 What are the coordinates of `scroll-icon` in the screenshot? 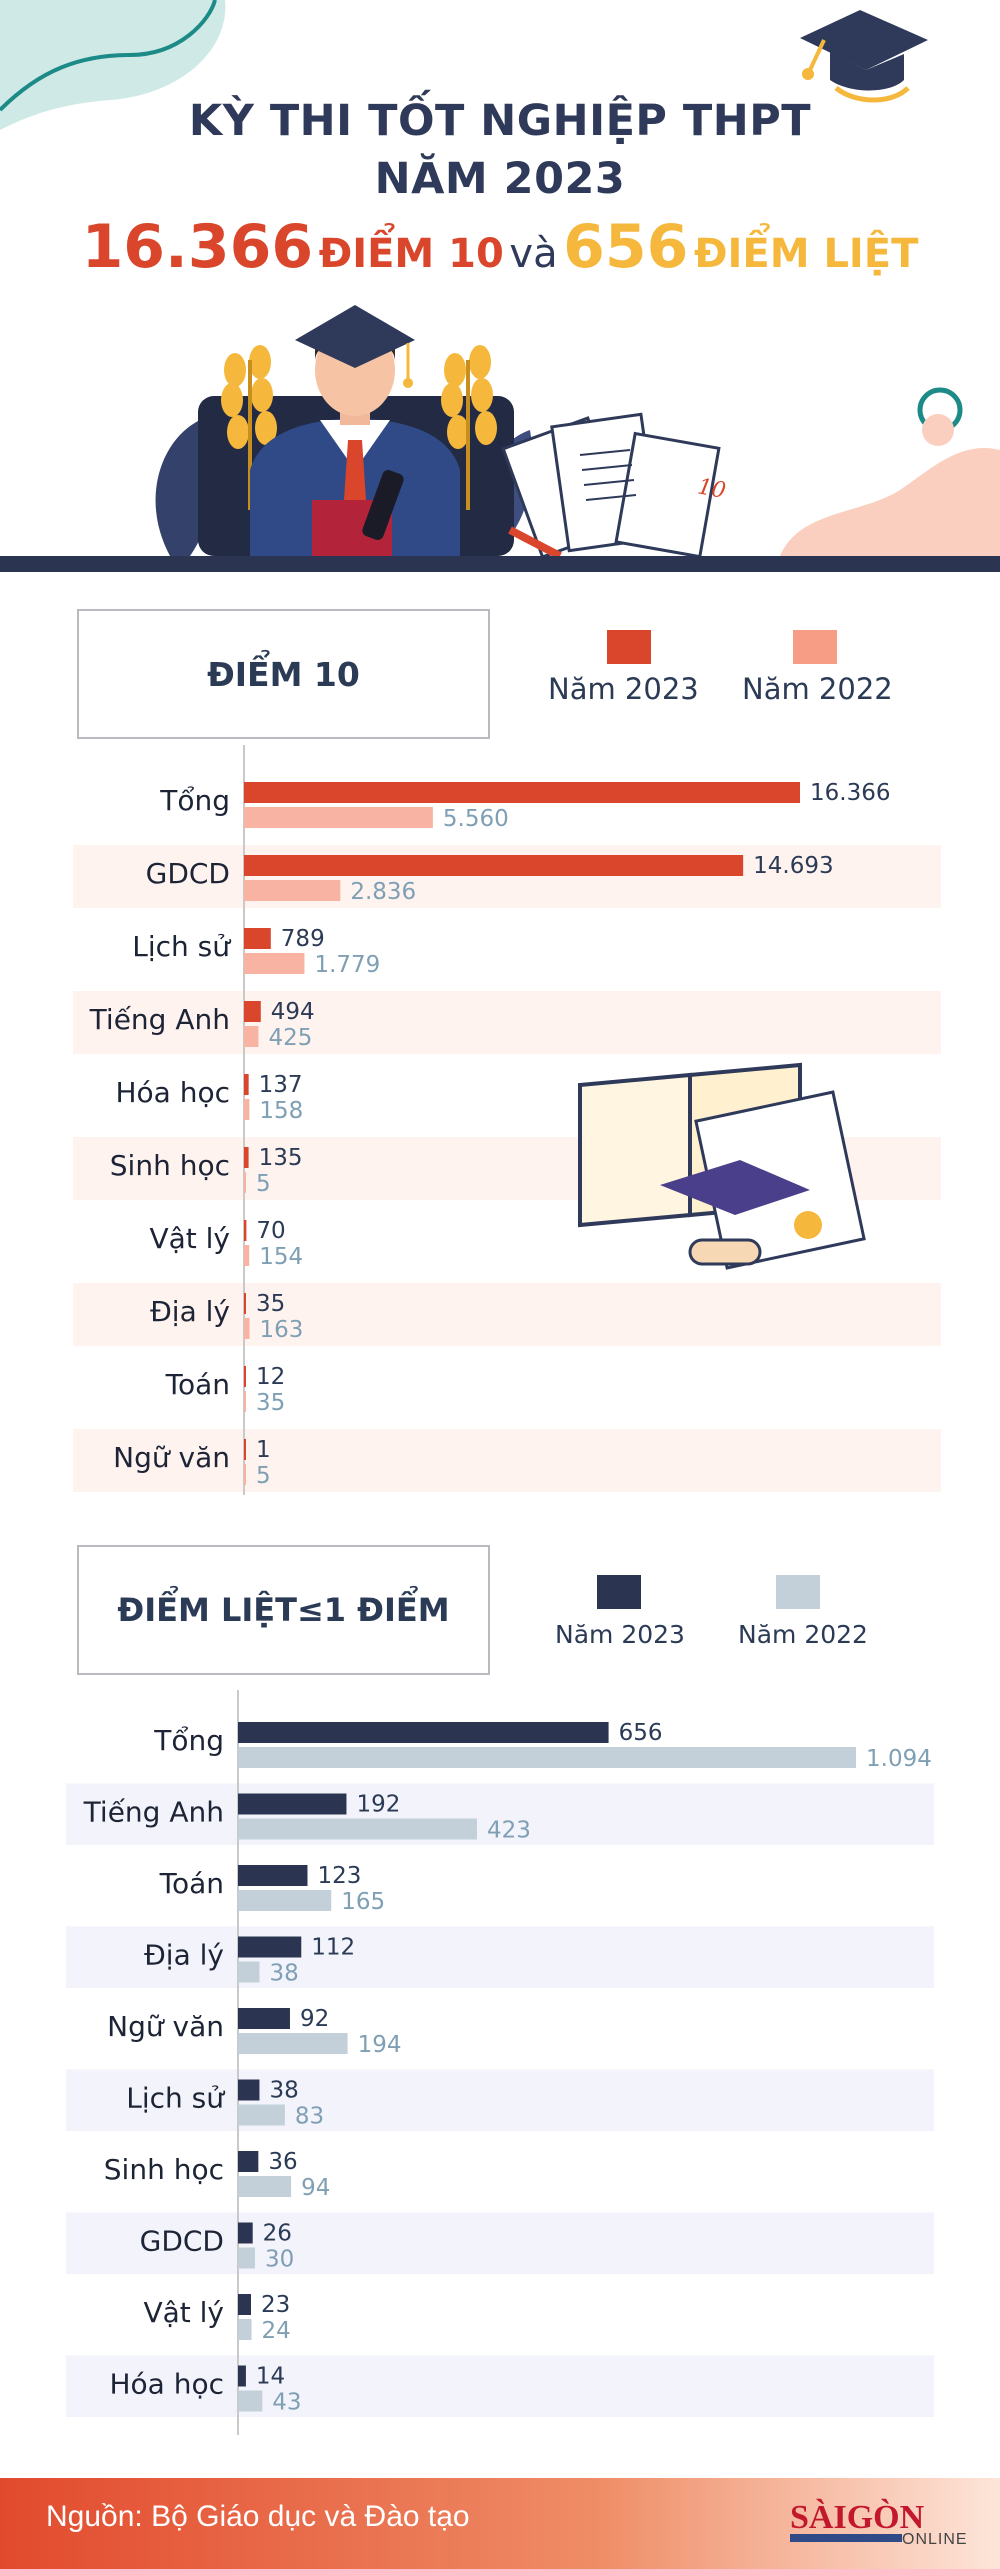 It's located at (725, 1252).